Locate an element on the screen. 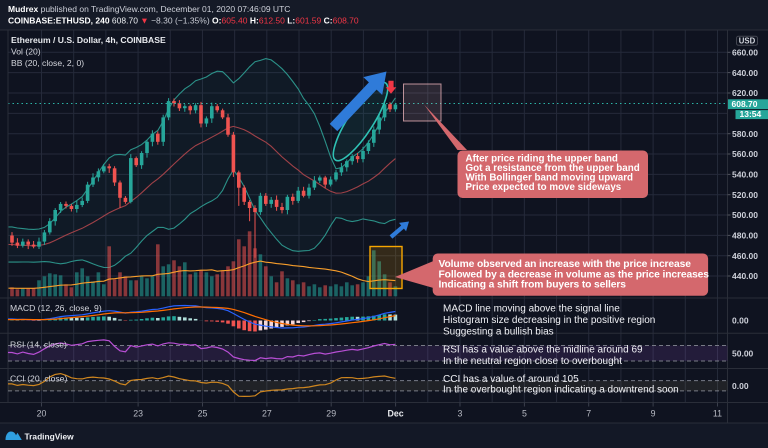 The image size is (768, 448). svg-text: 3 is located at coordinates (460, 414).